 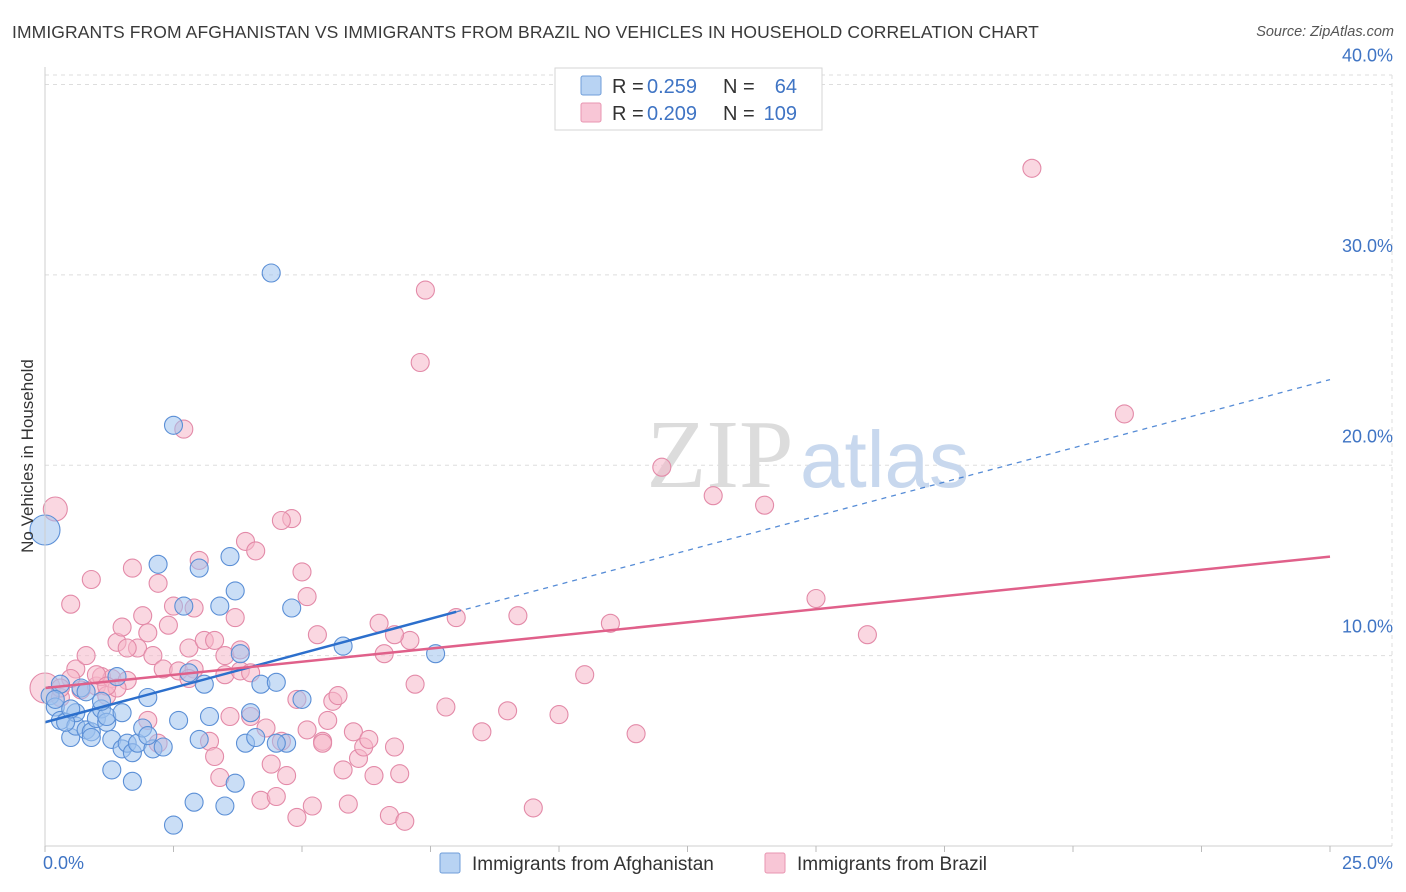 I want to click on brazil-swatch-icon, so click(x=591, y=112).